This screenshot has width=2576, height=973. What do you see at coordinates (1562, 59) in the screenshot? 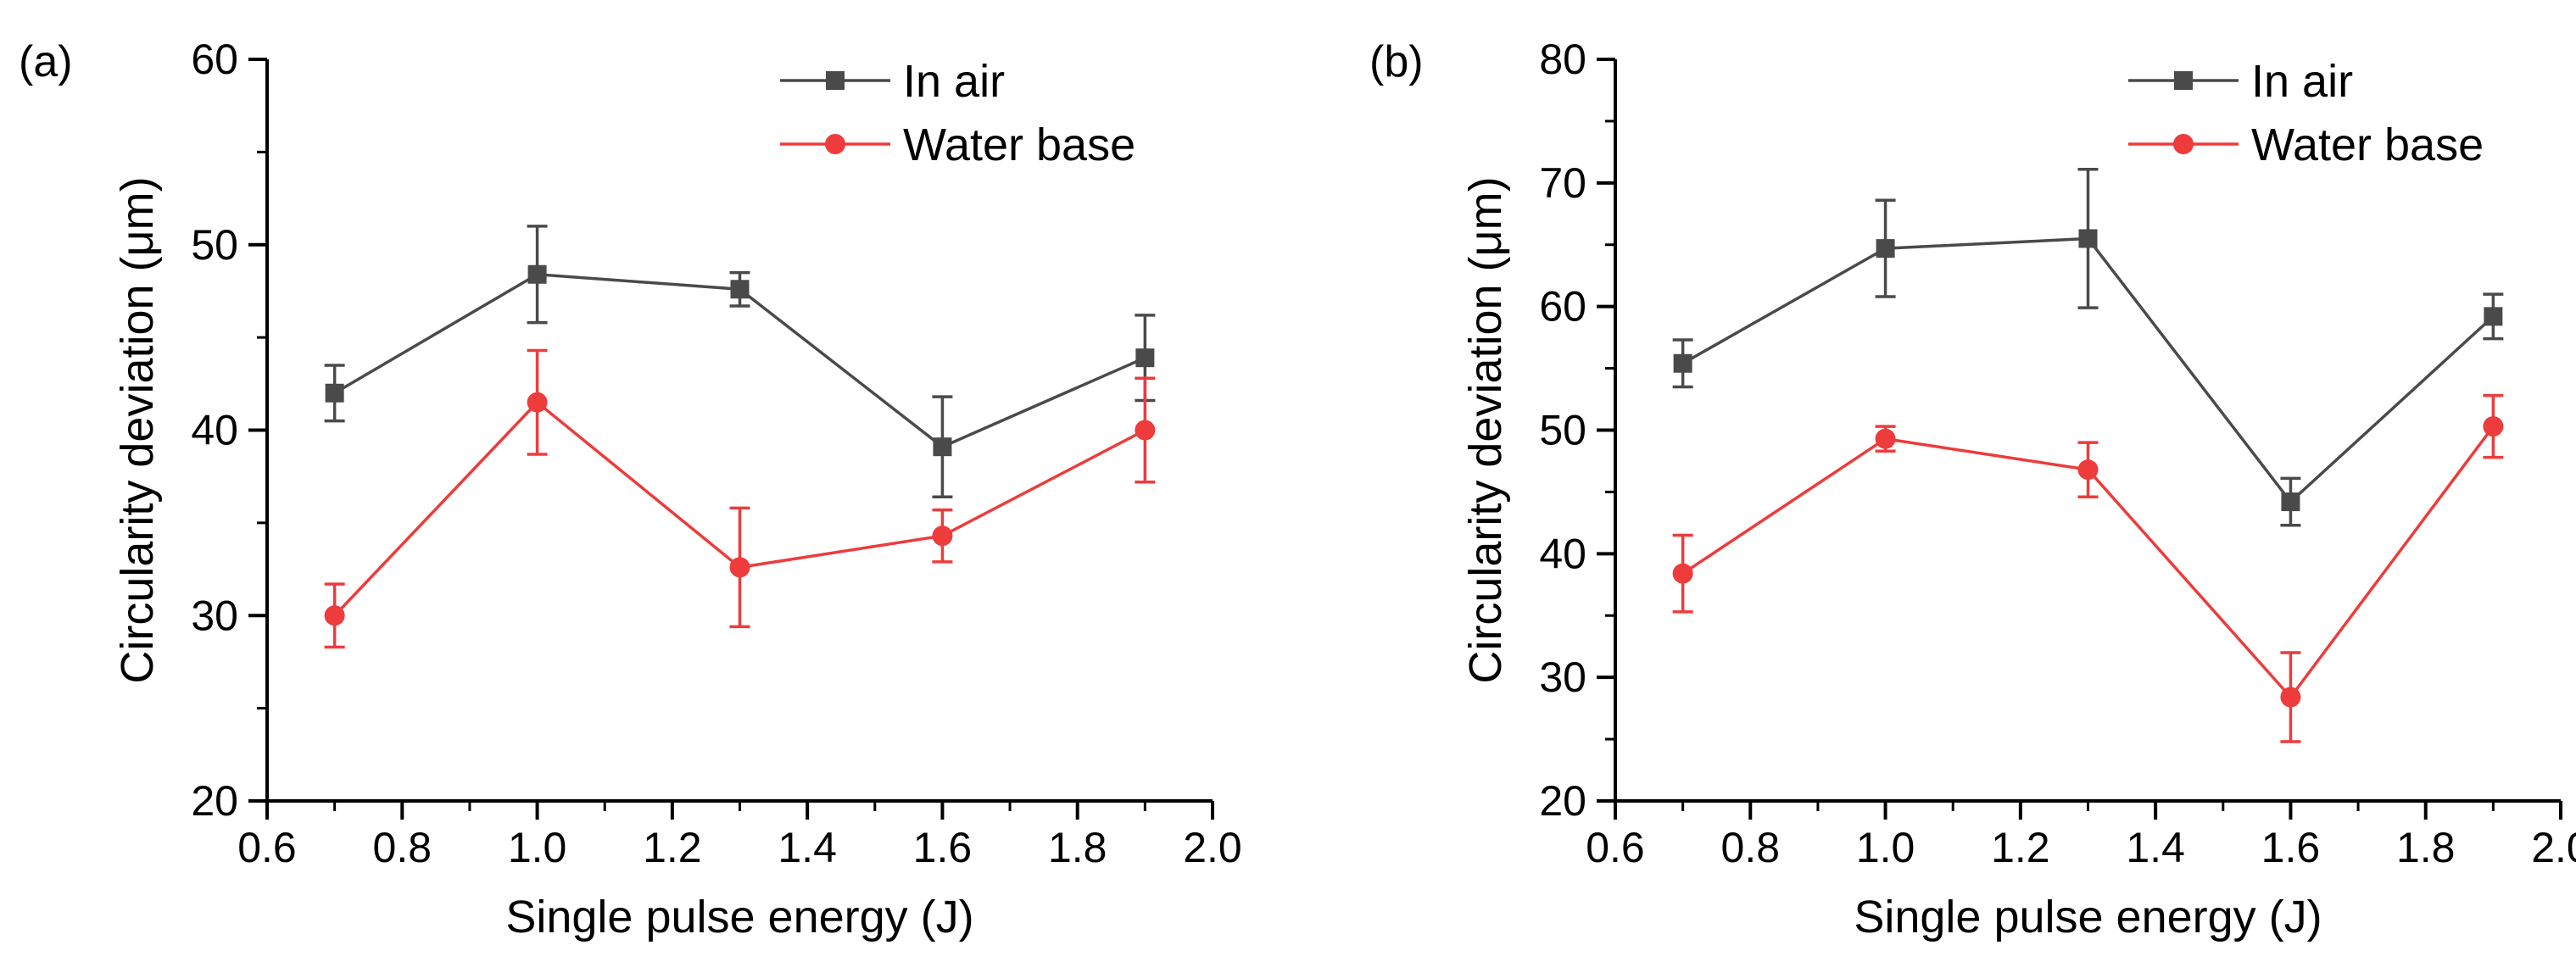
I see `y-tick-label: 80` at bounding box center [1562, 59].